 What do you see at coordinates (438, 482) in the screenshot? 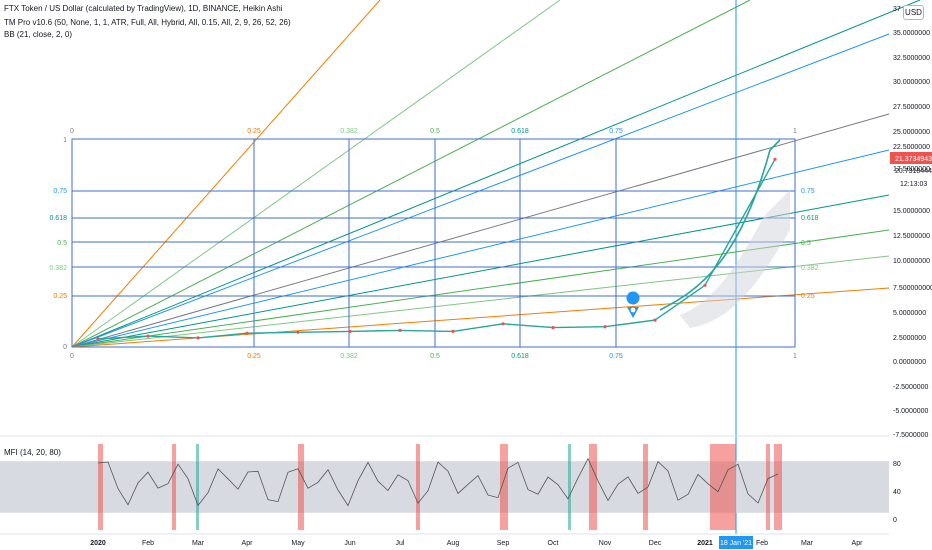
I see `mfi-line` at bounding box center [438, 482].